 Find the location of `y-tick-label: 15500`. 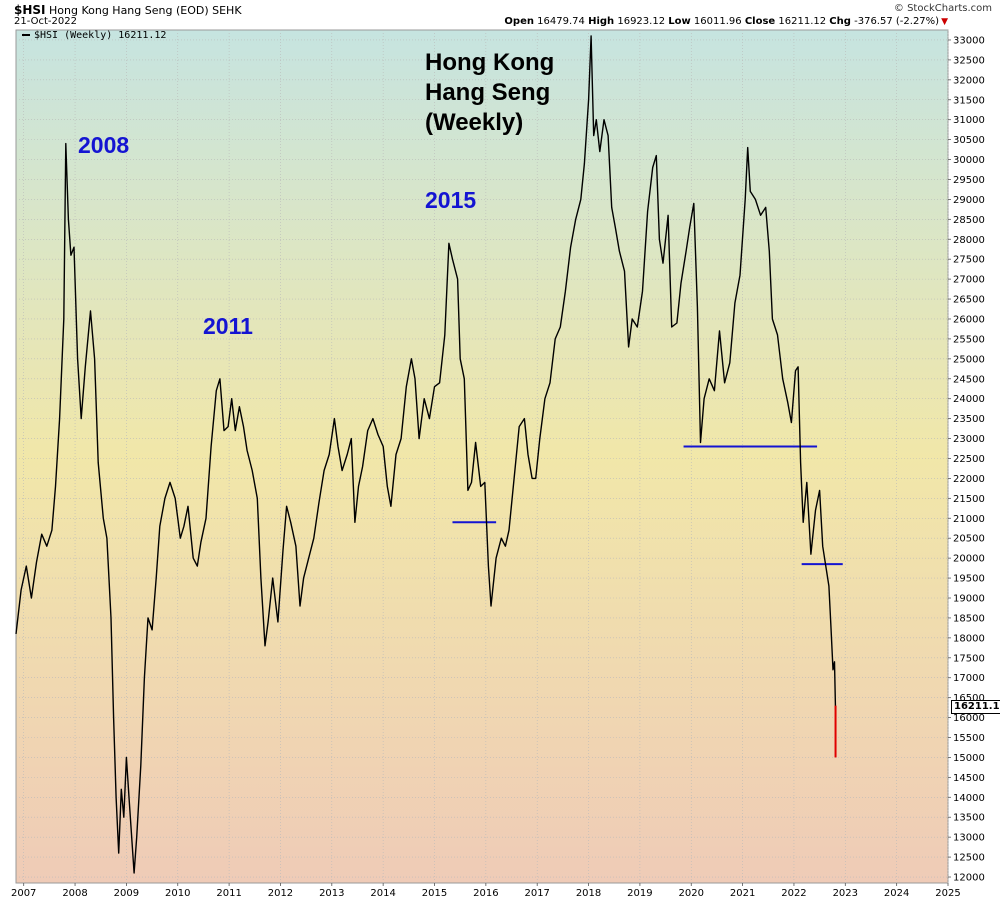

y-tick-label: 15500 is located at coordinates (969, 738).